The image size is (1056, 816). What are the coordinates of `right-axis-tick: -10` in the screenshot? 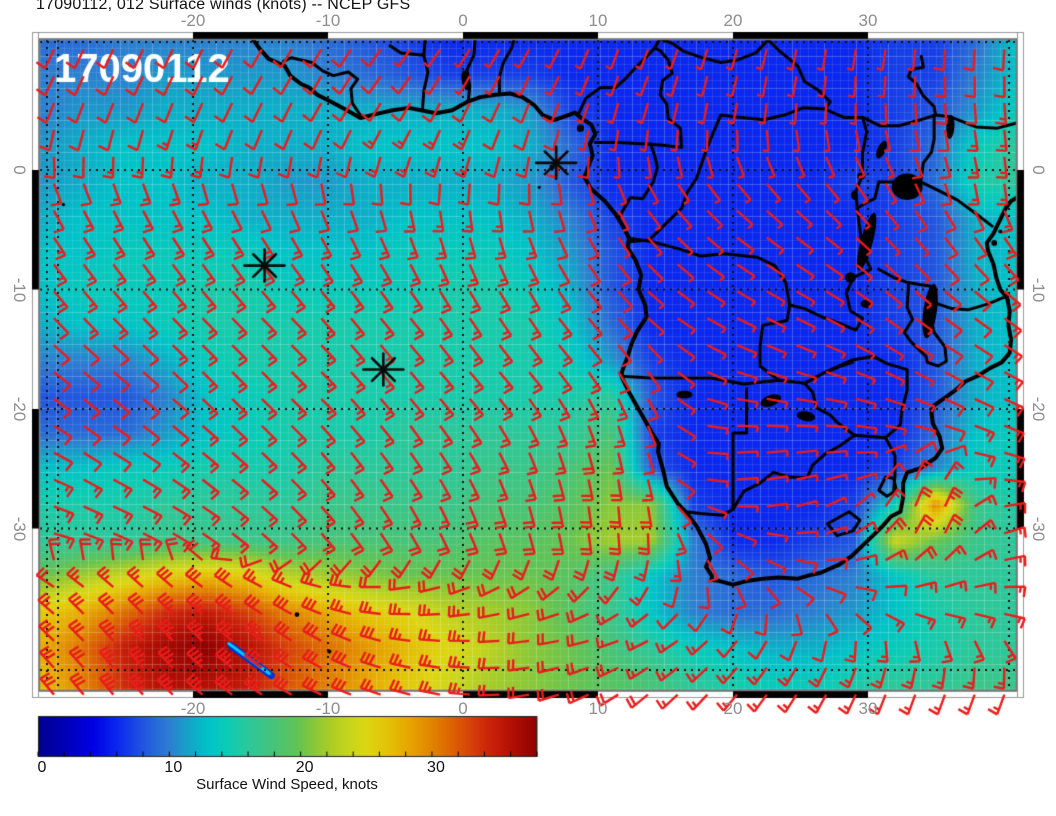 It's located at (1038, 289).